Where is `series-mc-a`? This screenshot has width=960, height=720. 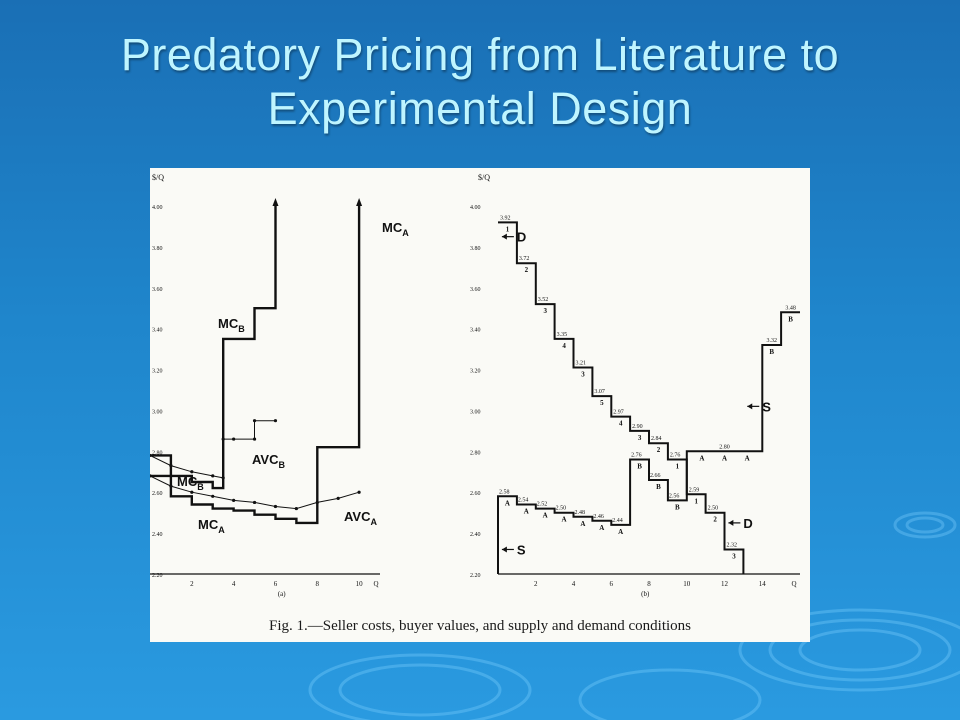 series-mc-a is located at coordinates (255, 365).